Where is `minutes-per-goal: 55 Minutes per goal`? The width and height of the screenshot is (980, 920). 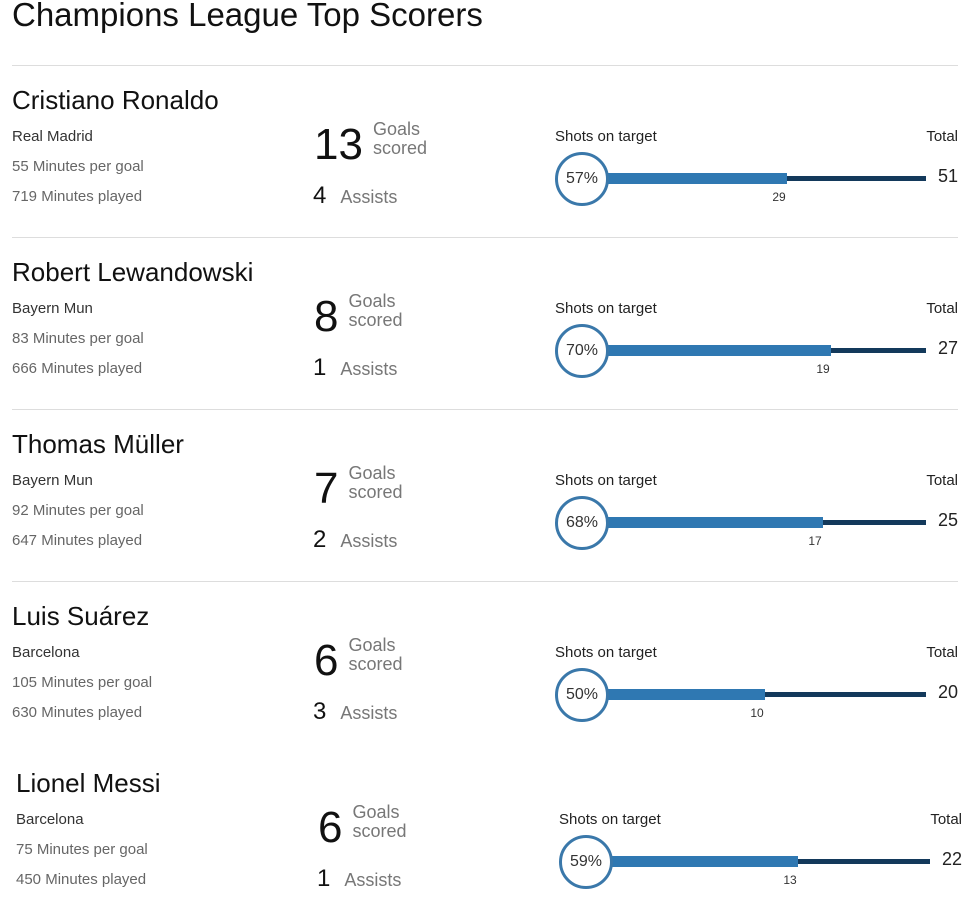 minutes-per-goal: 55 Minutes per goal is located at coordinates (78, 166).